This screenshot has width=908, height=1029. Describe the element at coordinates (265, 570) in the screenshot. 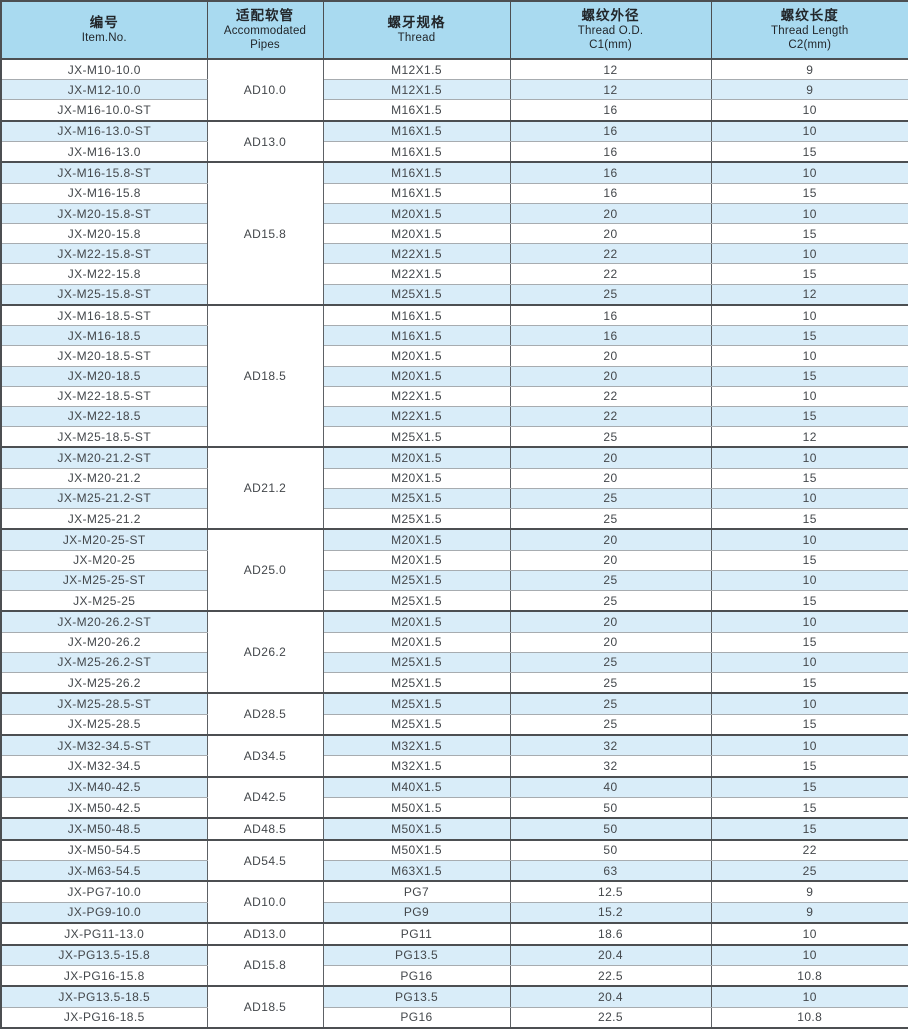

I see `accommodated-pipe-cell: AD25.0` at that location.